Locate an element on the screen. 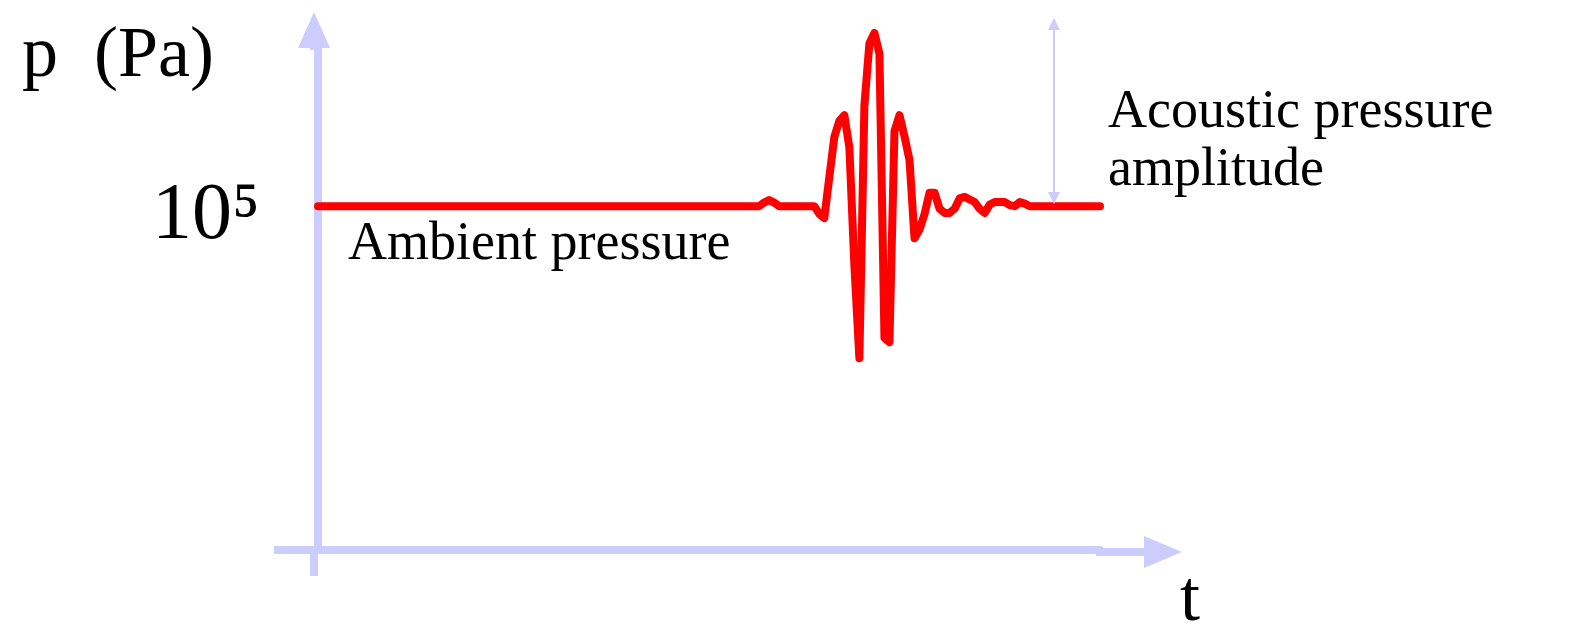  text: 10⁵ is located at coordinates (206, 211).